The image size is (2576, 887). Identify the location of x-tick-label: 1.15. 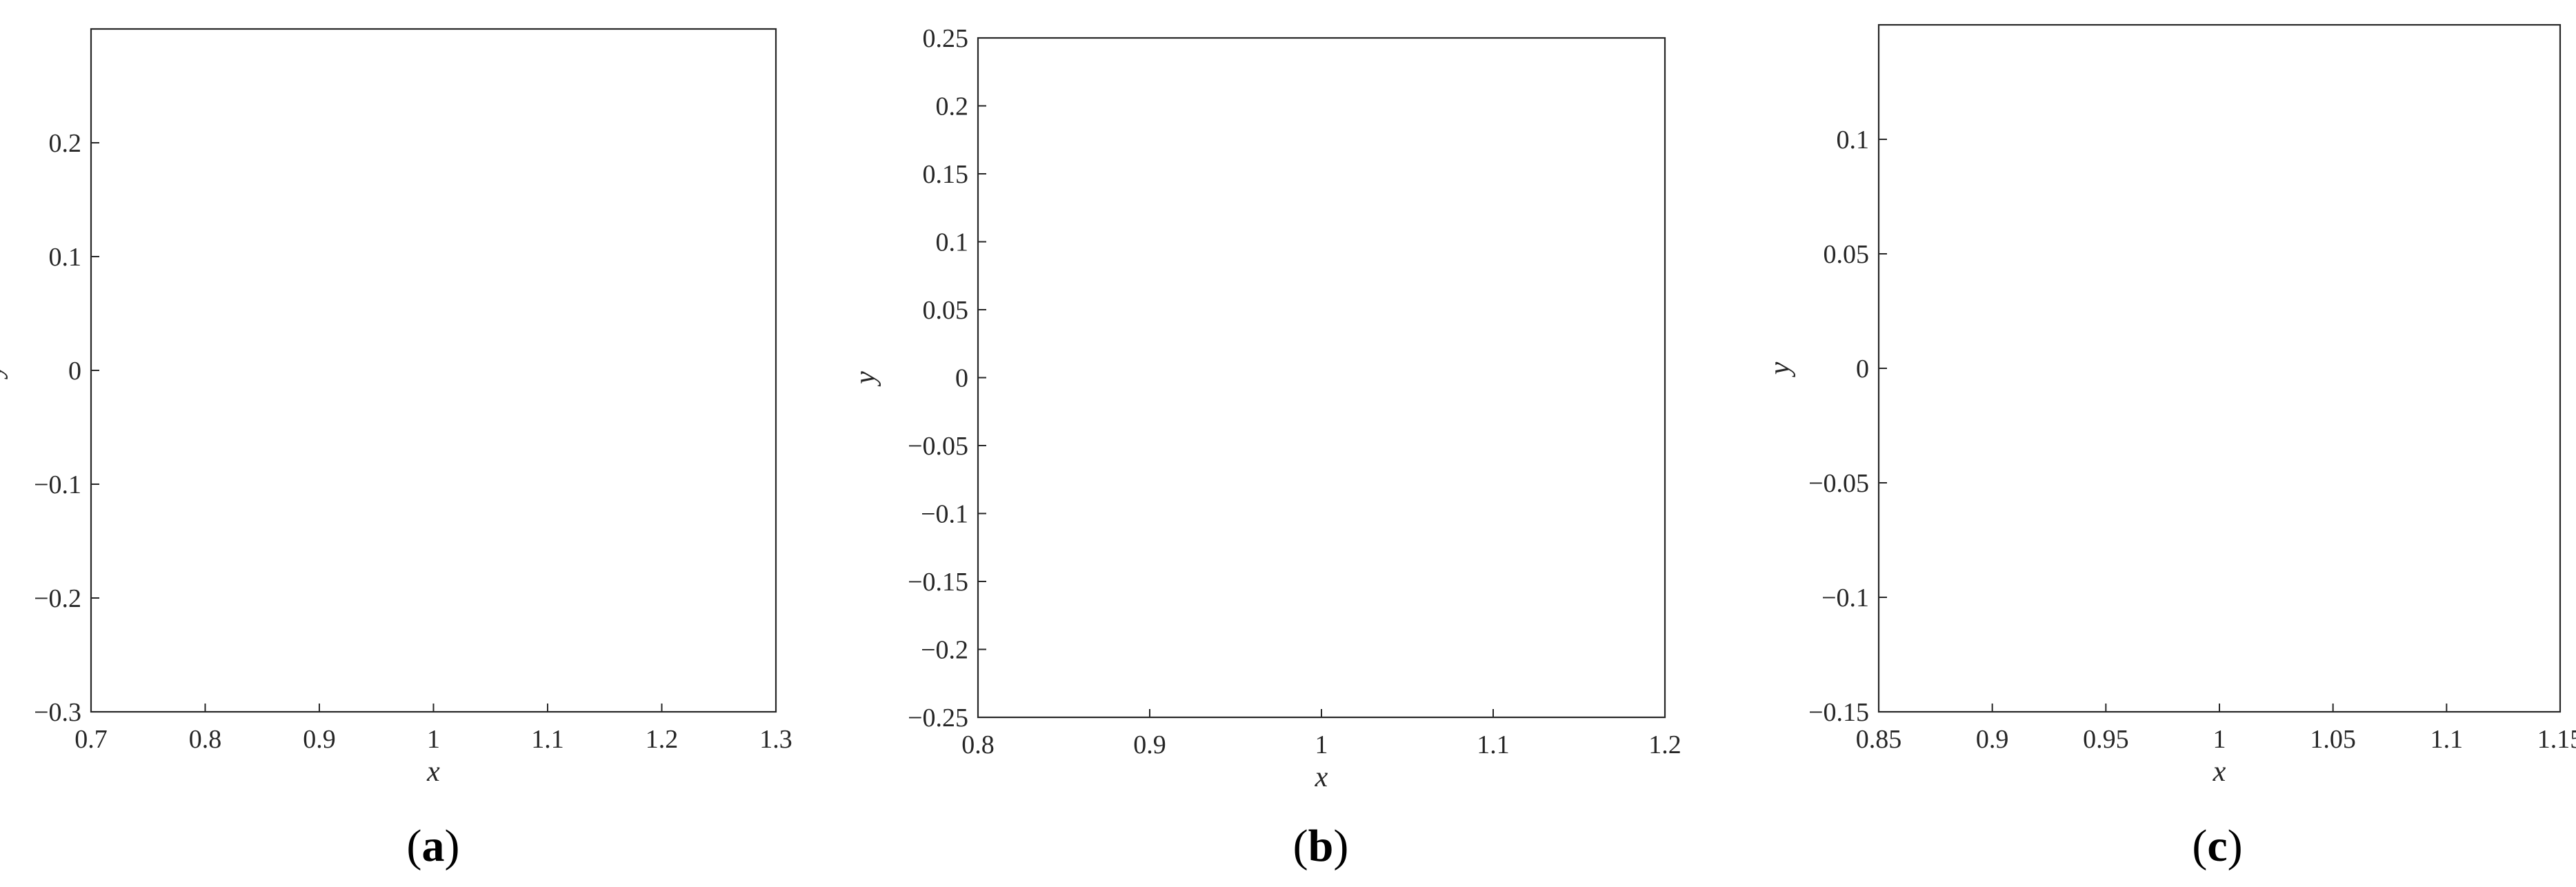
(2556, 740).